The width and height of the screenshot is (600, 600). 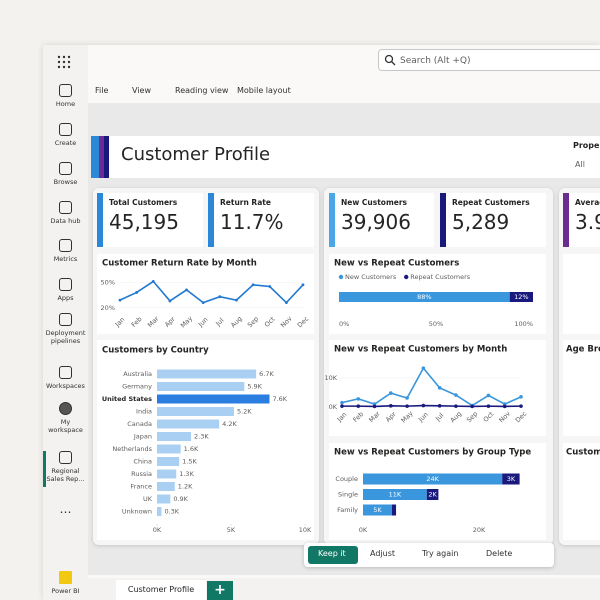 I want to click on x-tick-label: Jul, so click(x=220, y=322).